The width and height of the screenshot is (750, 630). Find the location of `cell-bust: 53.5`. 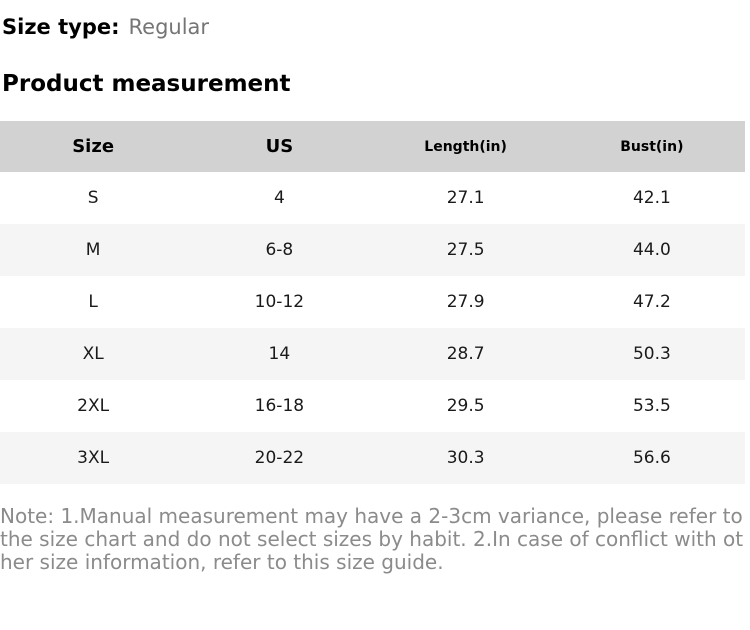

cell-bust: 53.5 is located at coordinates (651, 406).